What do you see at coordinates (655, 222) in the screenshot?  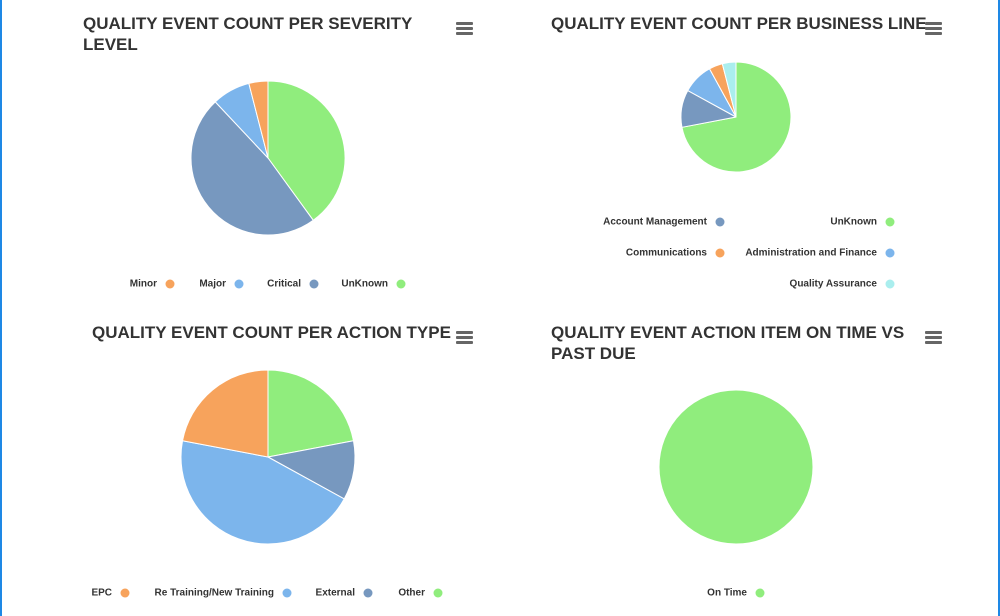 I see `legend-label: Account Management` at bounding box center [655, 222].